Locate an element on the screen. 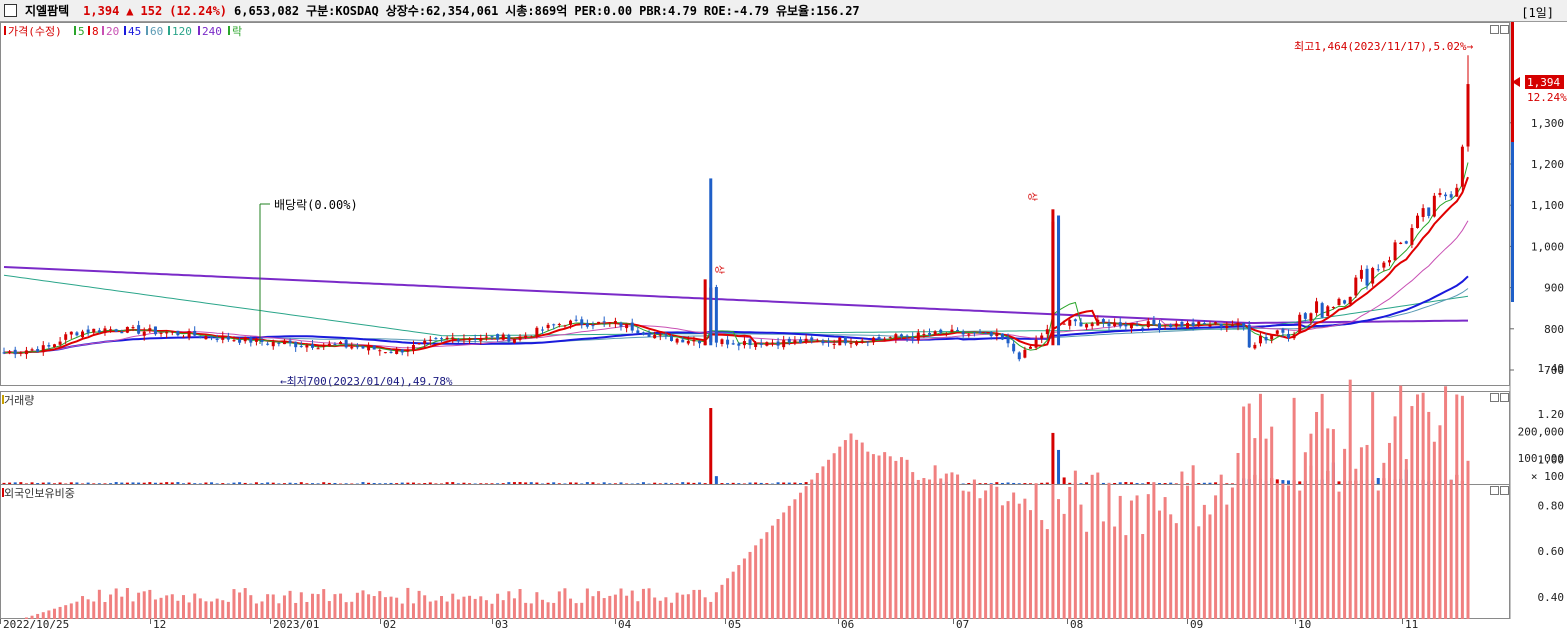 This screenshot has width=1567, height=630. x-tick-6: 05 is located at coordinates (734, 624).